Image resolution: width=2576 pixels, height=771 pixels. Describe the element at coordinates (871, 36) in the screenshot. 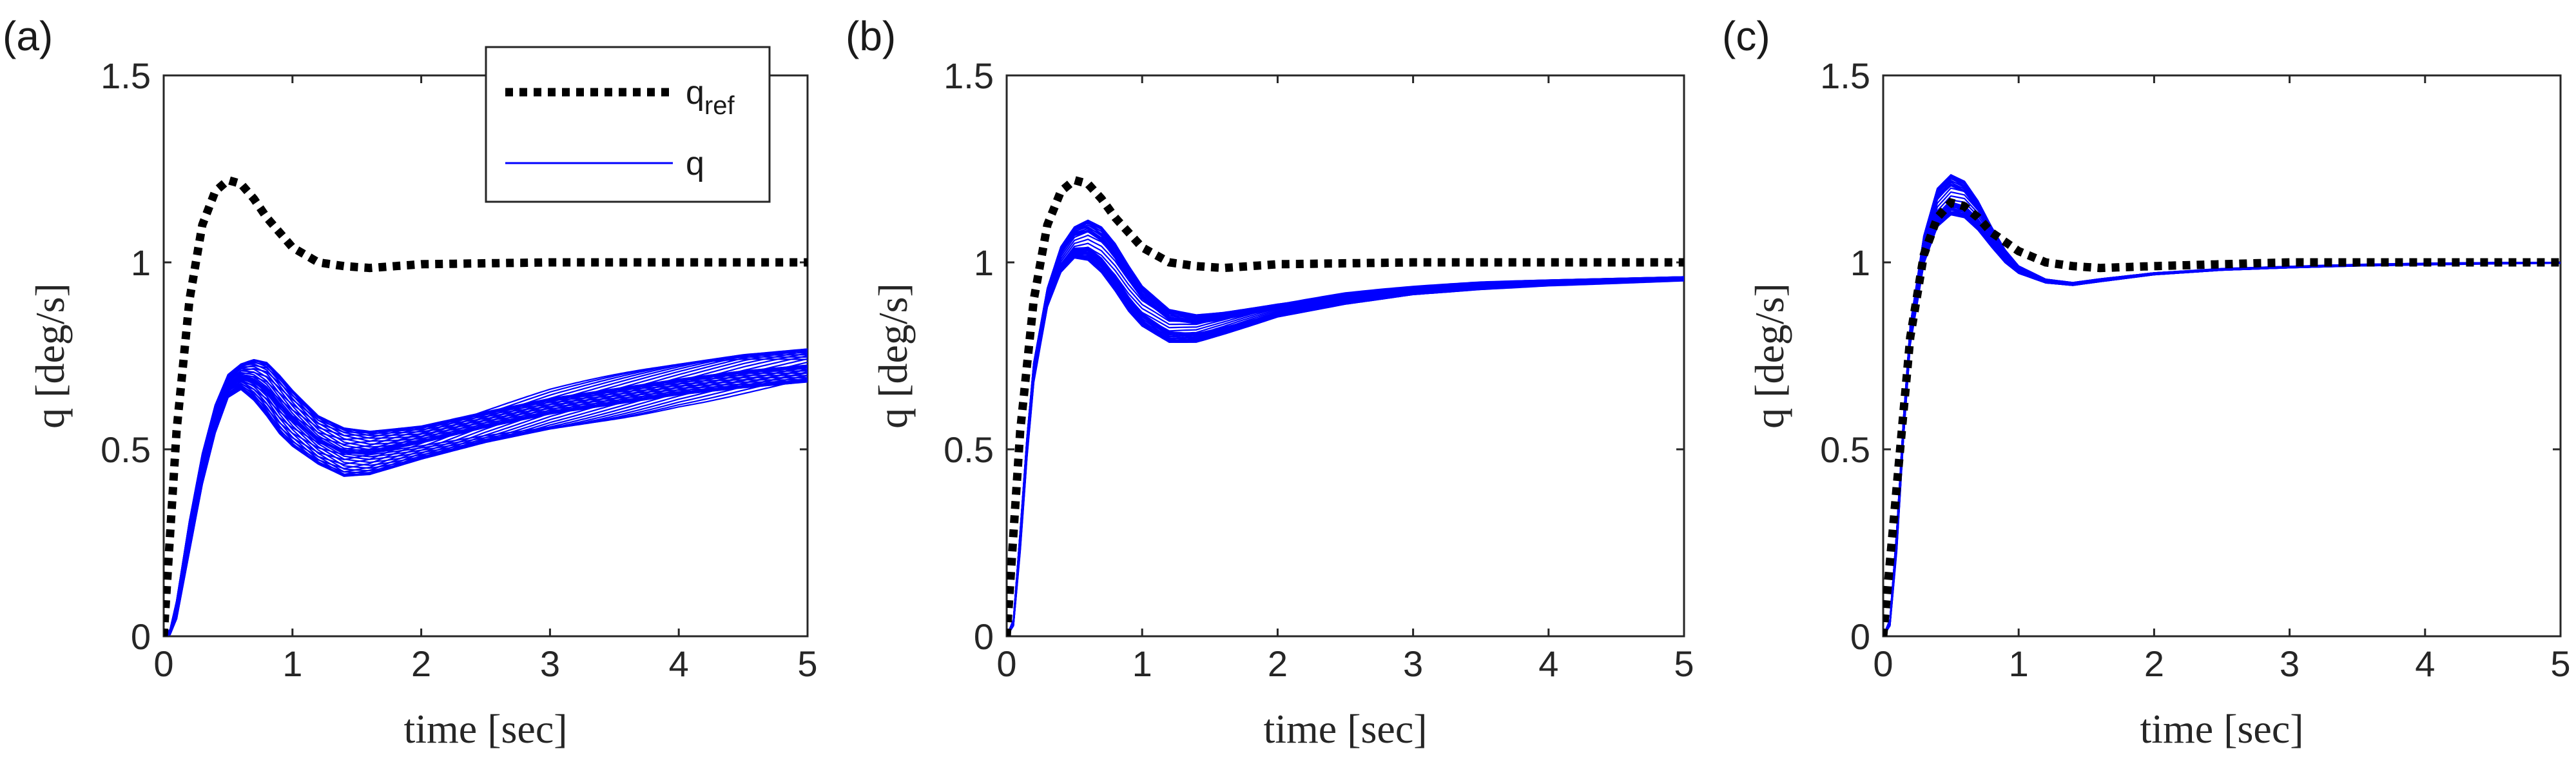

I see `panel-label: (b)` at that location.